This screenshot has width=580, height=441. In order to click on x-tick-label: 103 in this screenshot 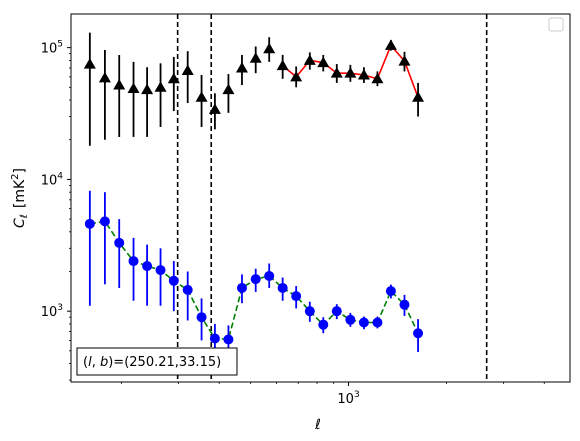, I will do `click(348, 398)`.